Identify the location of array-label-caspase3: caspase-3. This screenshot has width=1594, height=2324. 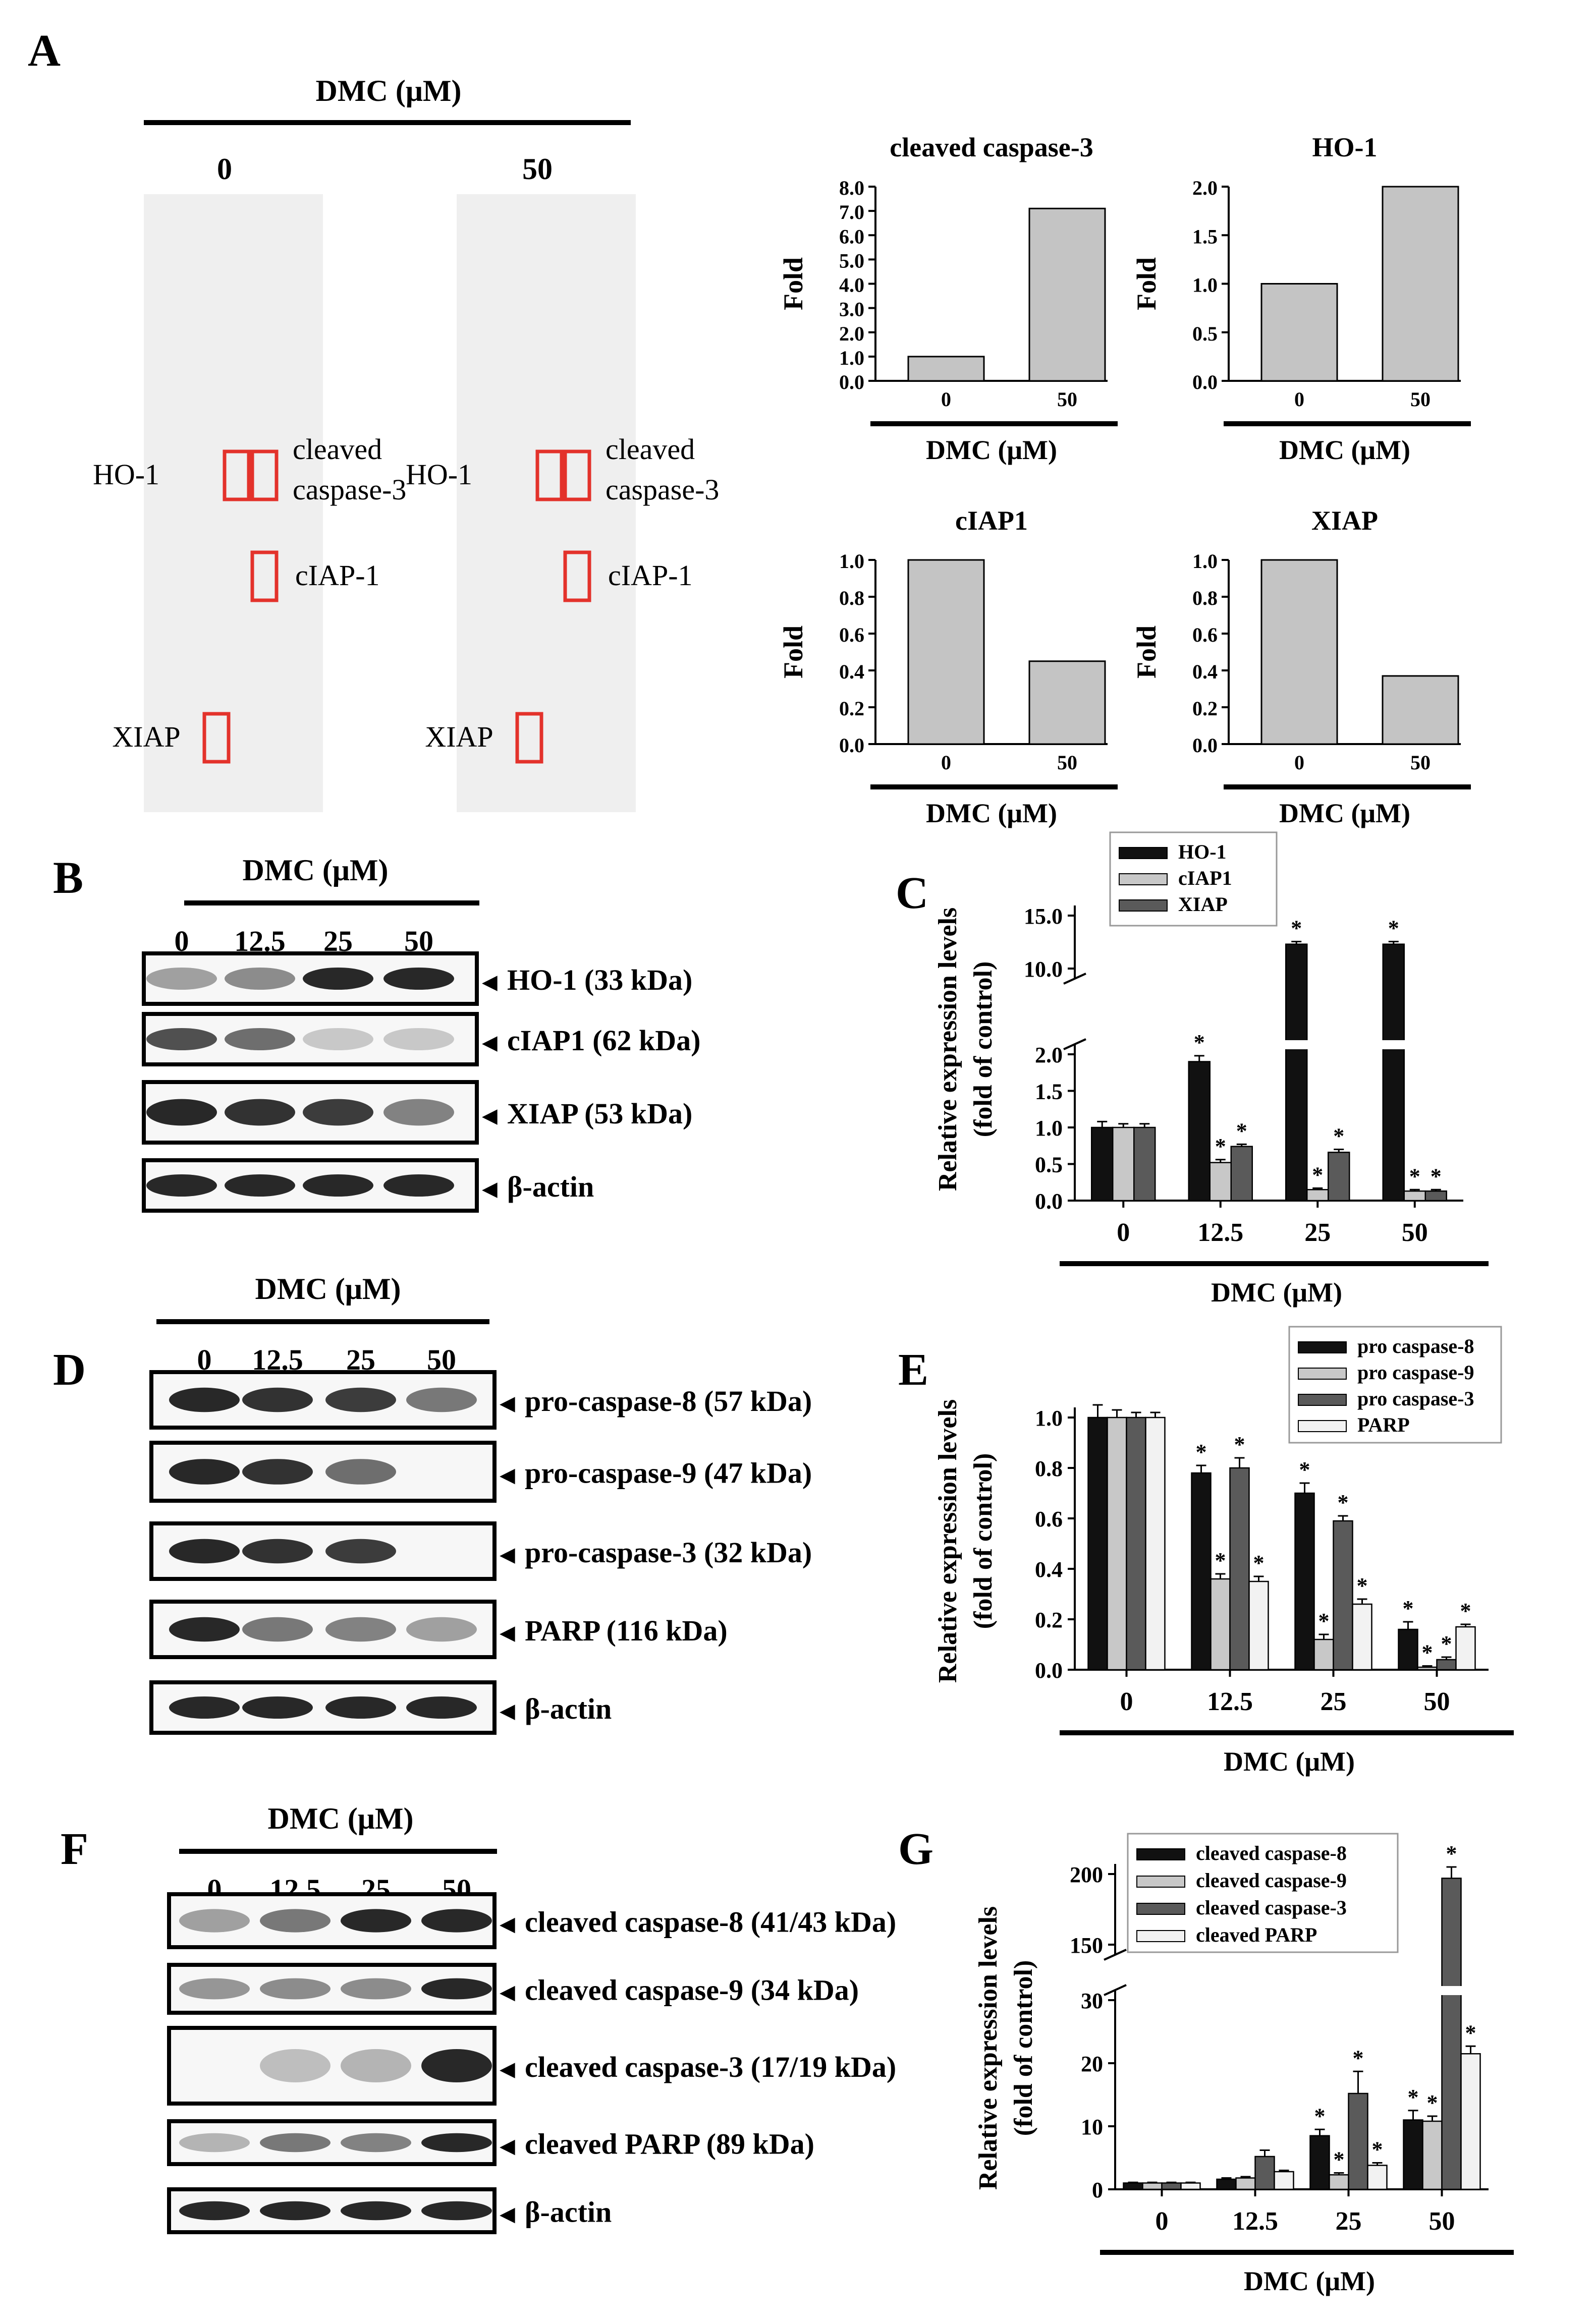
(663, 489).